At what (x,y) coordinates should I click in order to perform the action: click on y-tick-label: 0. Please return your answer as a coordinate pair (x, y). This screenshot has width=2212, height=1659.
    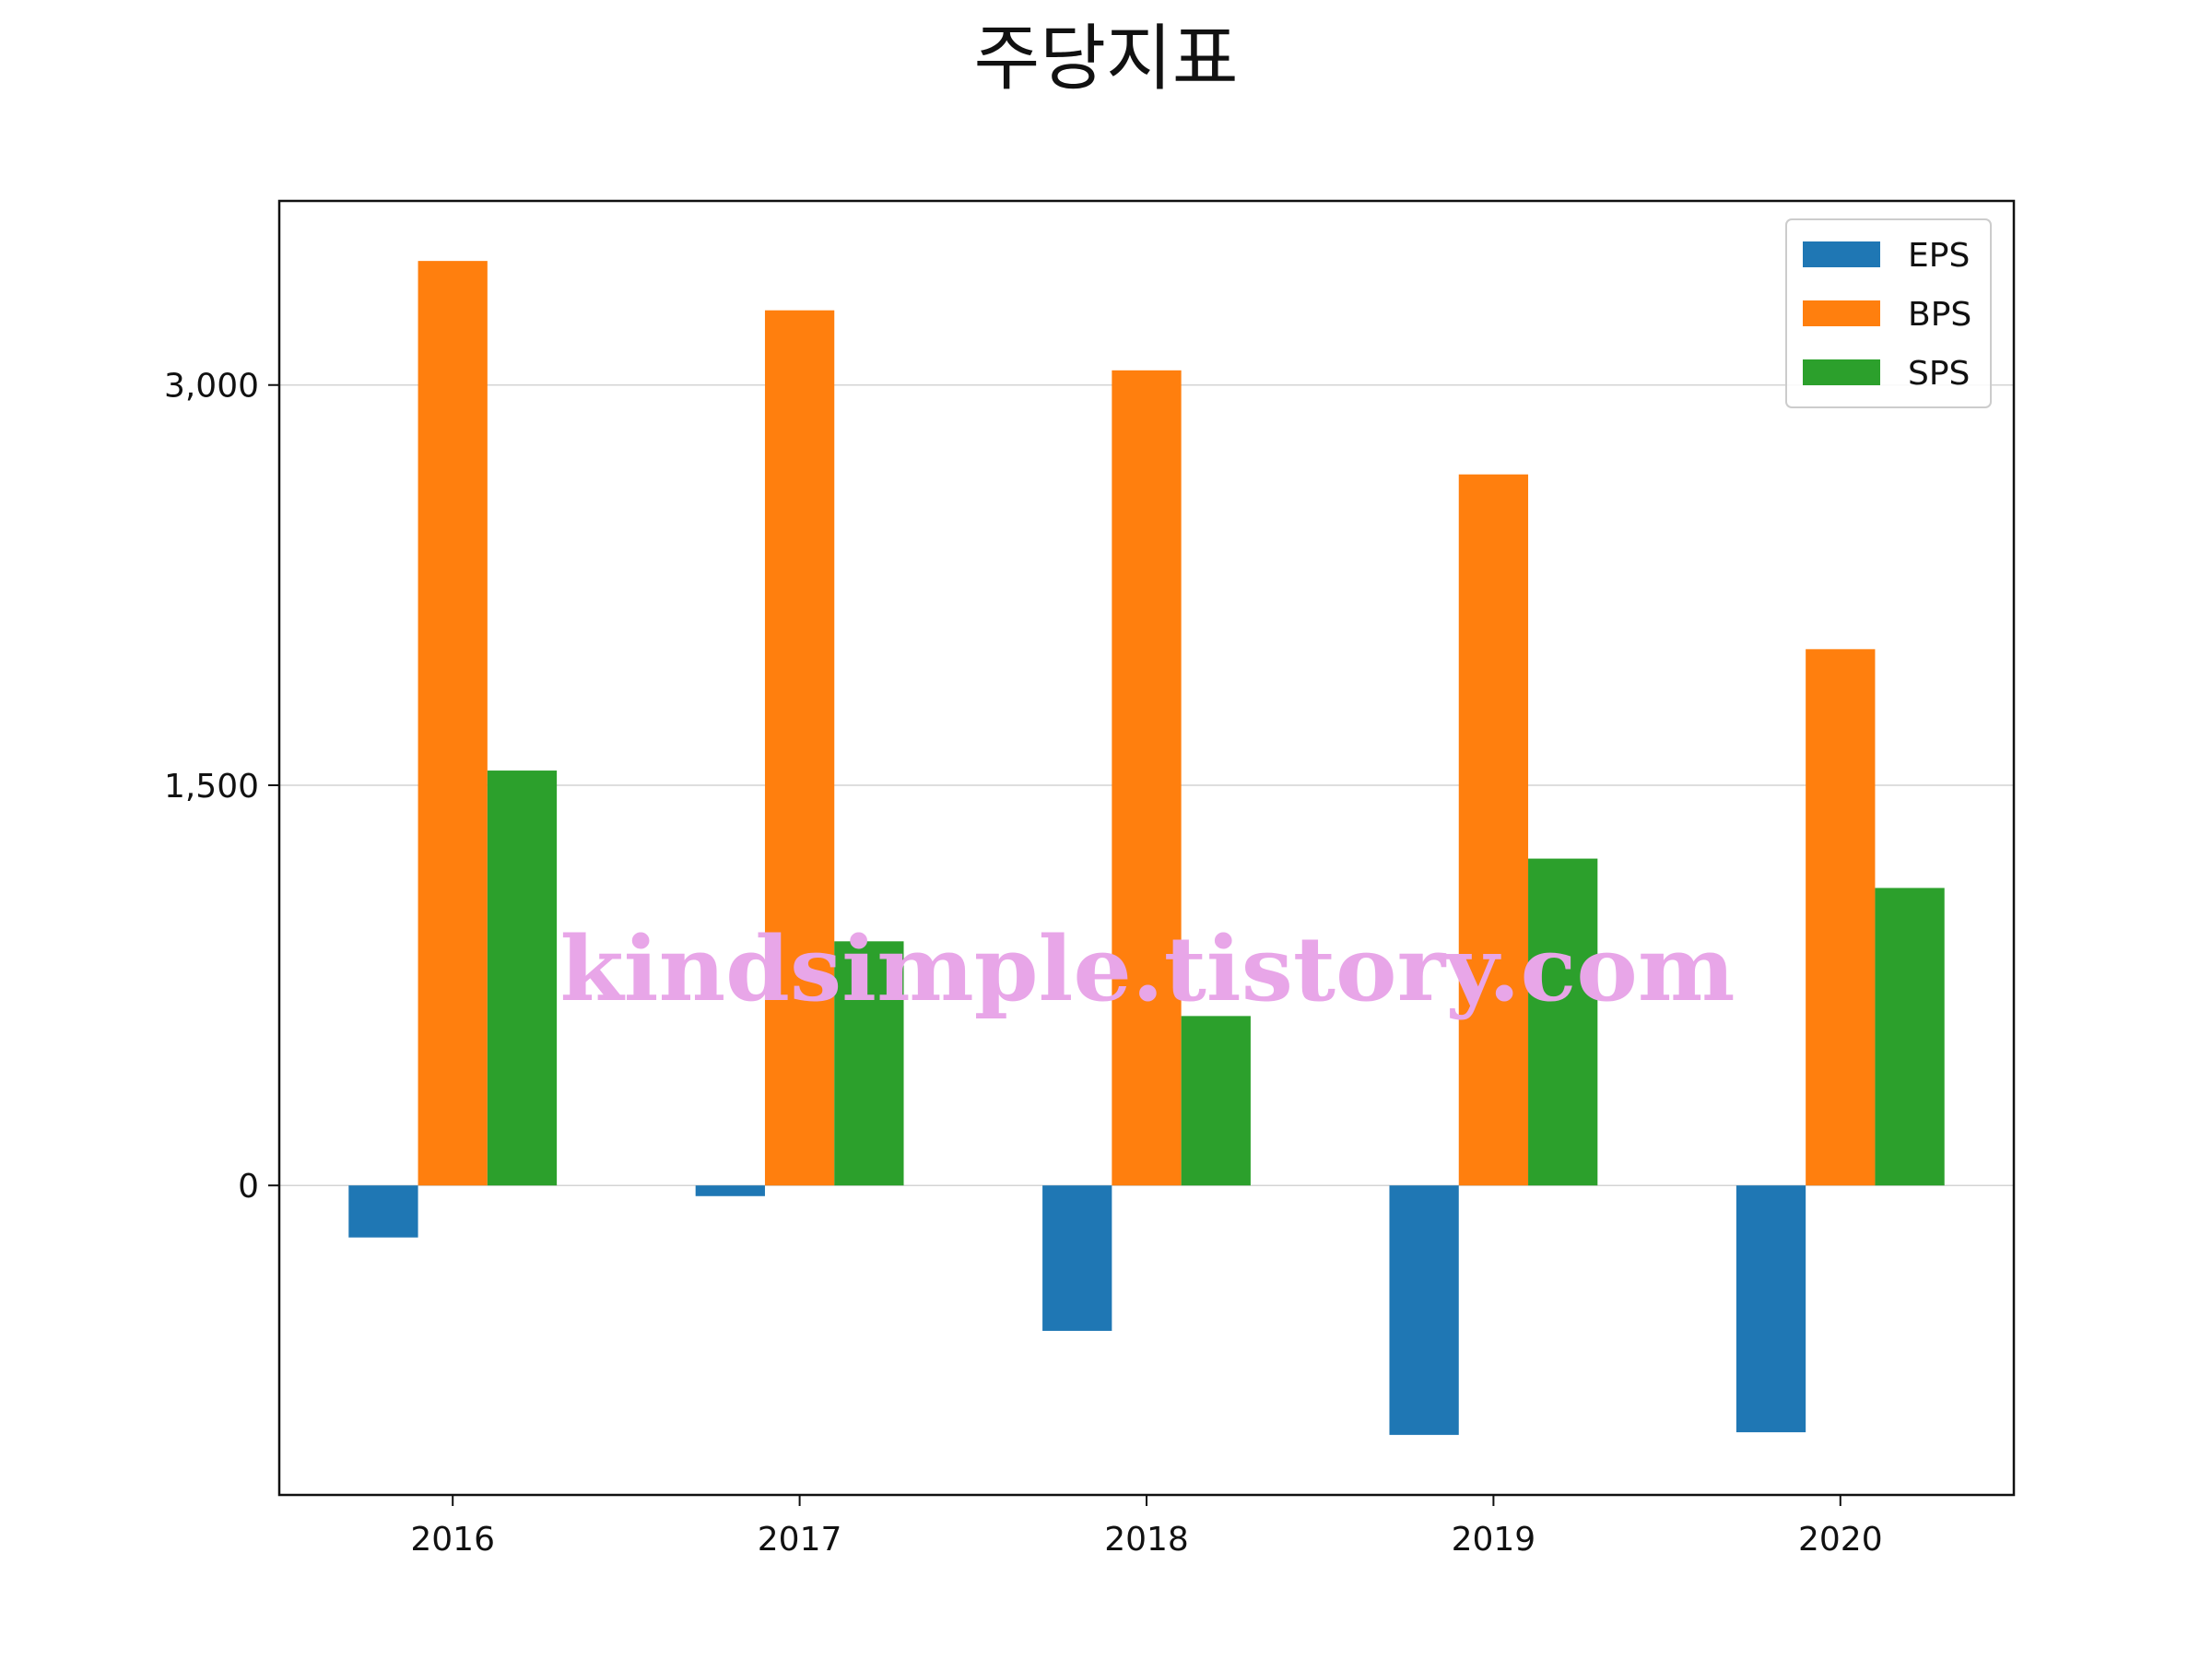
    Looking at the image, I should click on (248, 1187).